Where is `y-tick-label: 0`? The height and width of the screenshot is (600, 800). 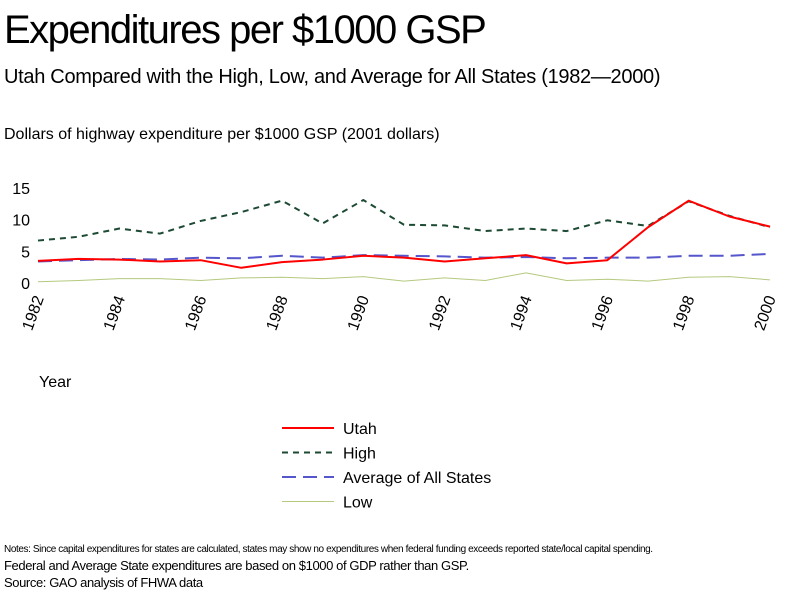 y-tick-label: 0 is located at coordinates (25, 284).